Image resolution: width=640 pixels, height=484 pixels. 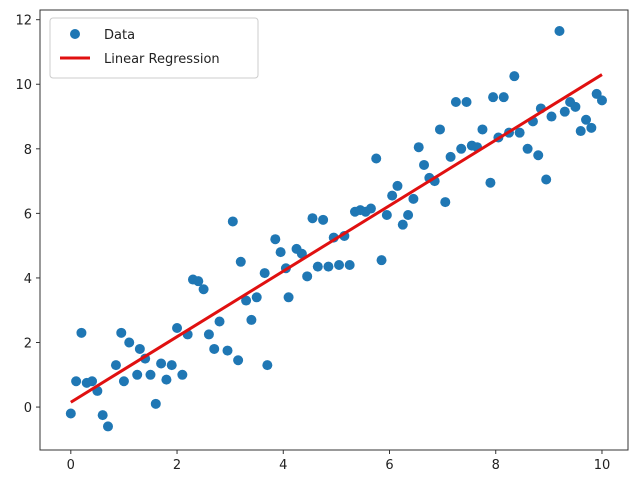 I want to click on y-tick-label: 10, so click(x=23, y=85).